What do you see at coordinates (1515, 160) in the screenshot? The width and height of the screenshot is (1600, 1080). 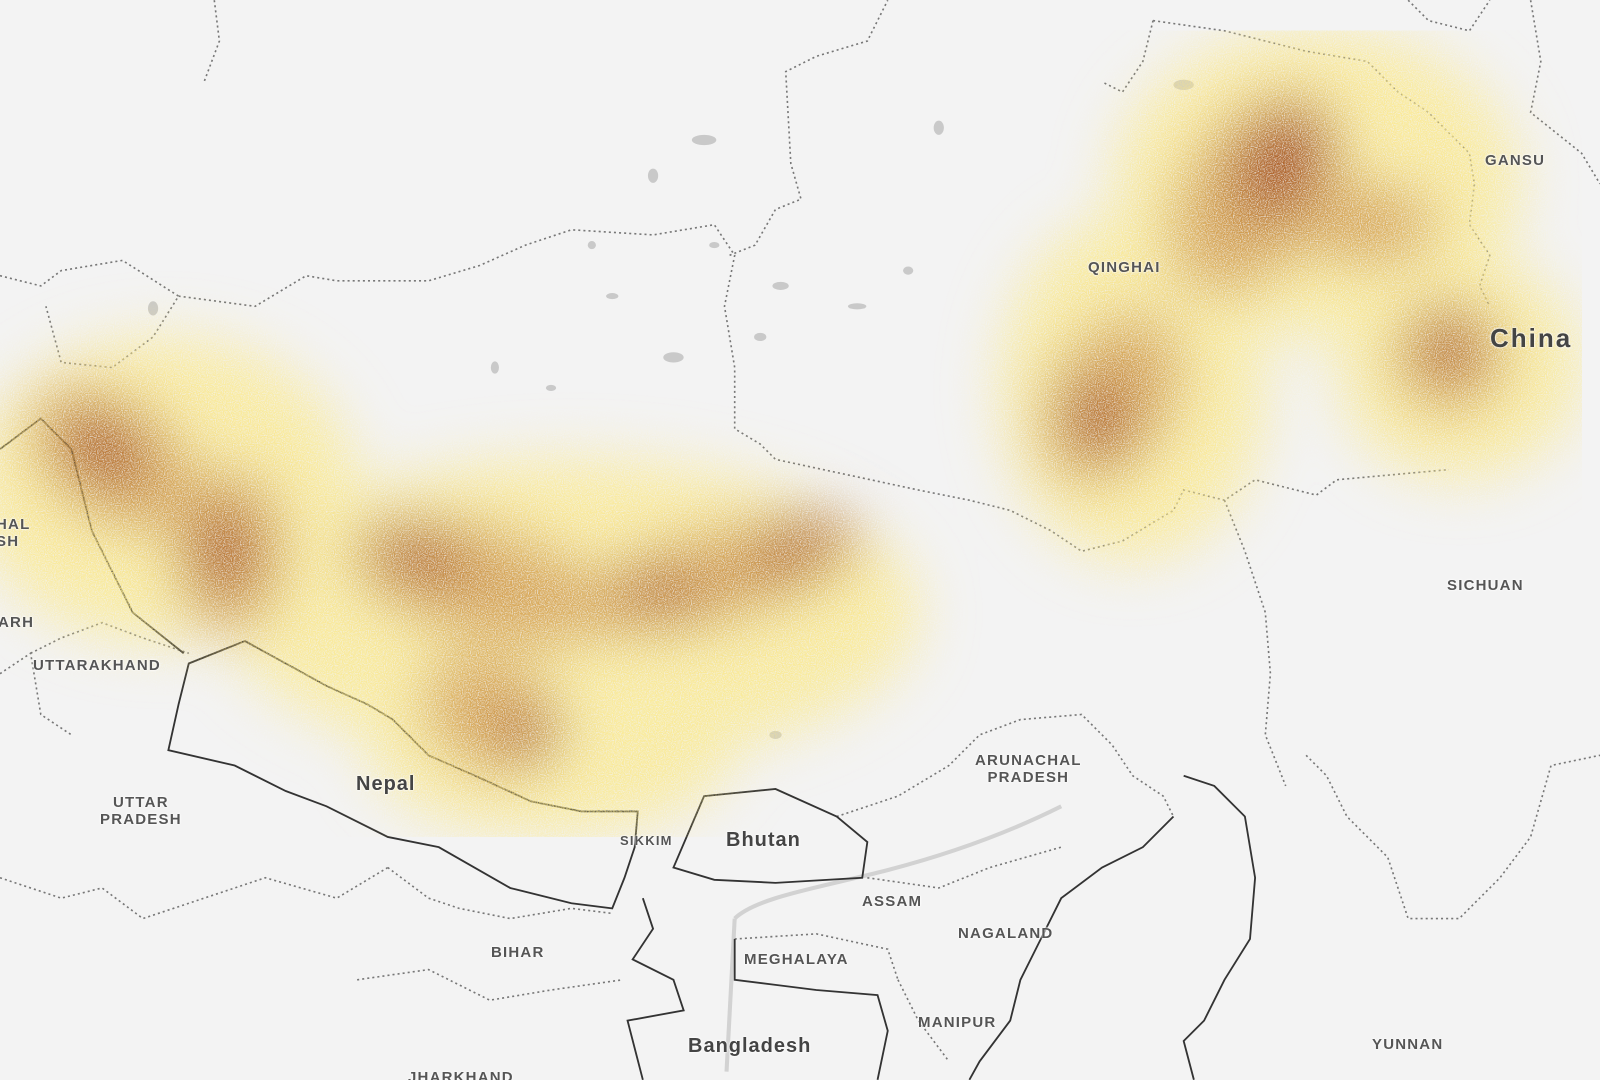 I see `label-gansu: GANSU` at bounding box center [1515, 160].